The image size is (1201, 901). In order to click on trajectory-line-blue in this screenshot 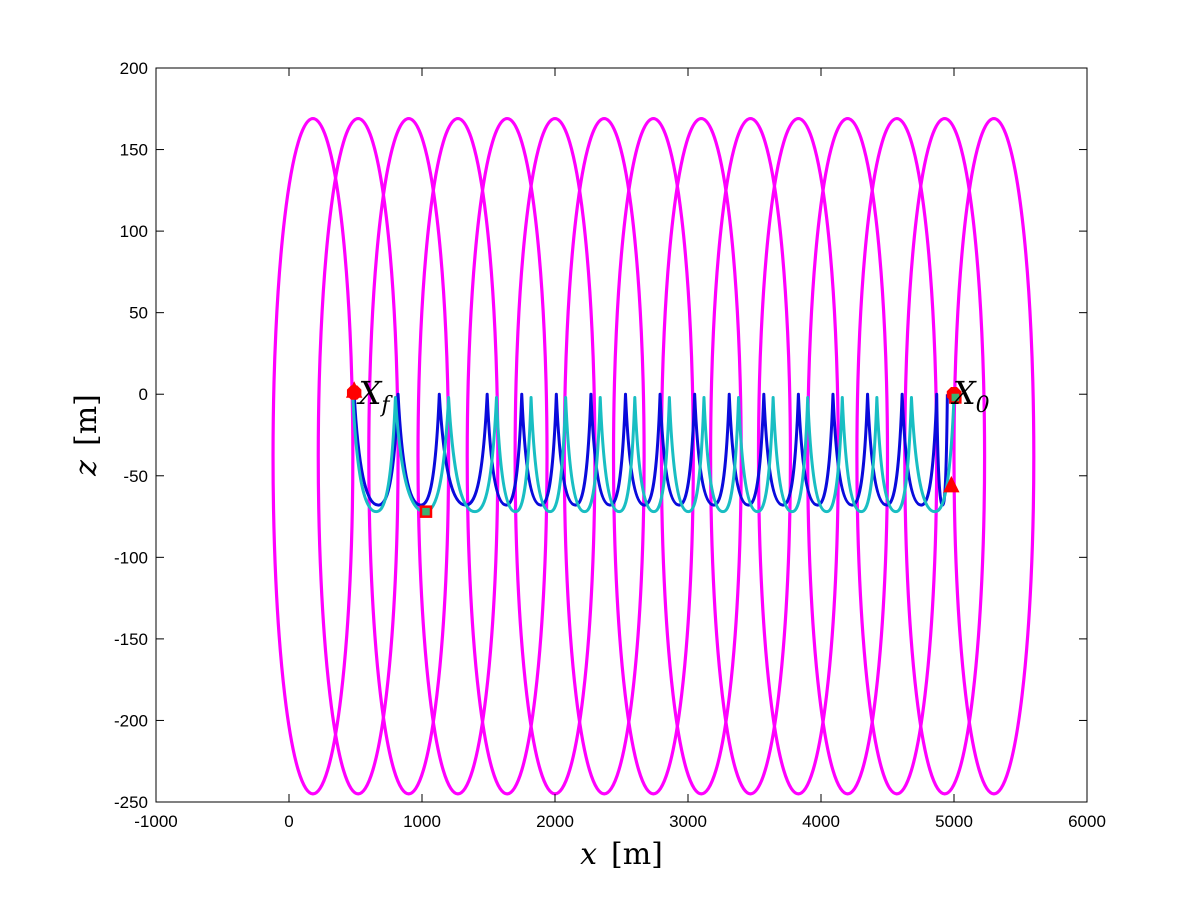, I will do `click(650, 449)`.